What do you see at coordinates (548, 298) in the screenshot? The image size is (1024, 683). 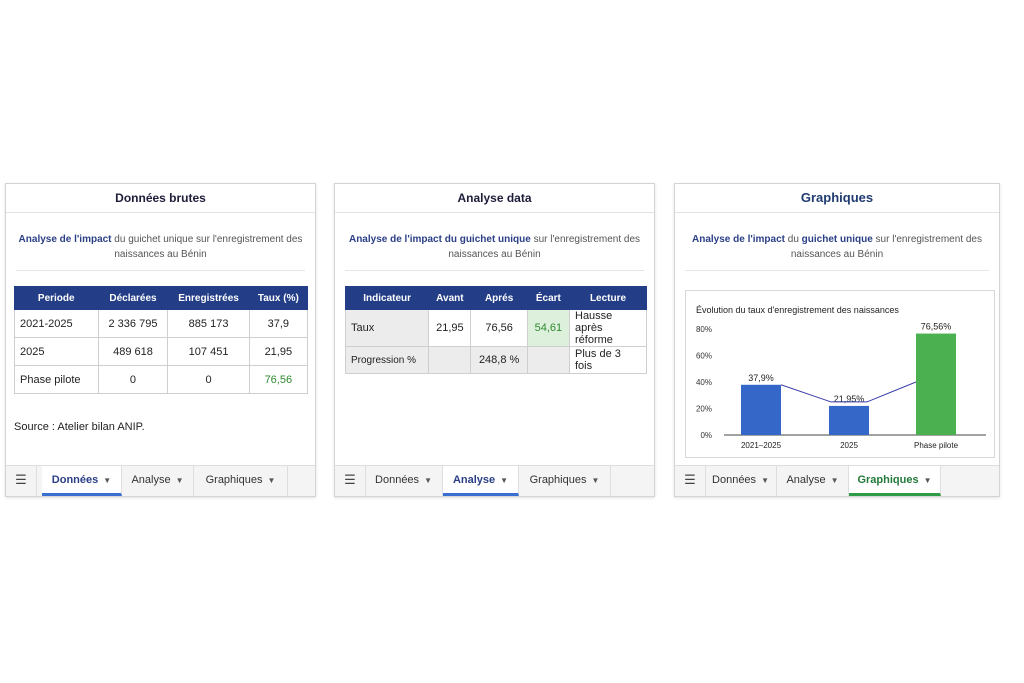 I see `col-header: Écart` at bounding box center [548, 298].